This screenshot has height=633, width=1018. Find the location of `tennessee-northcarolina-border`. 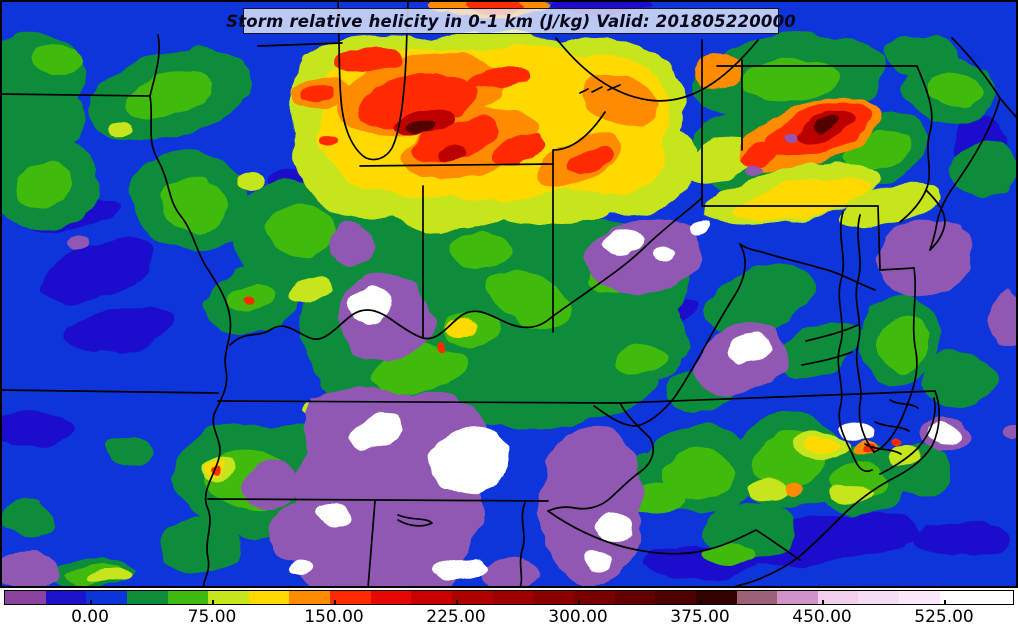

tennessee-northcarolina-border is located at coordinates (601, 457).